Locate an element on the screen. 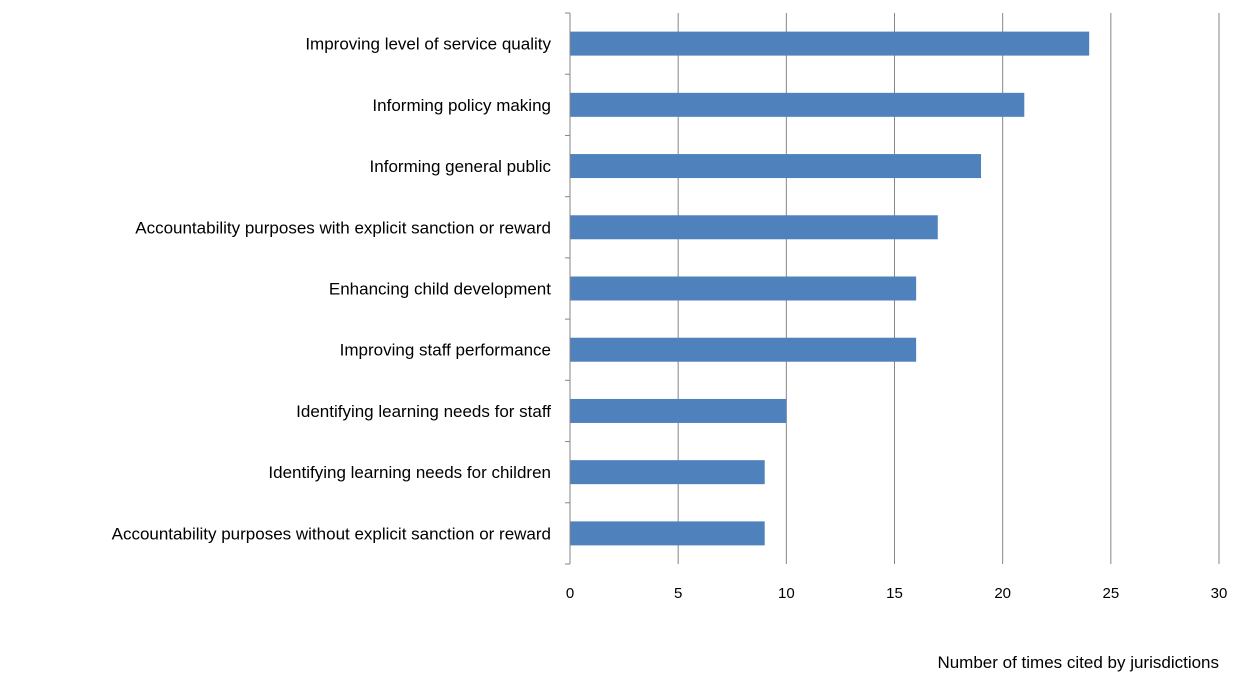 Image resolution: width=1240 pixels, height=674 pixels. x-tick-labels: 0 5 10 15 20 25 30 is located at coordinates (897, 593).